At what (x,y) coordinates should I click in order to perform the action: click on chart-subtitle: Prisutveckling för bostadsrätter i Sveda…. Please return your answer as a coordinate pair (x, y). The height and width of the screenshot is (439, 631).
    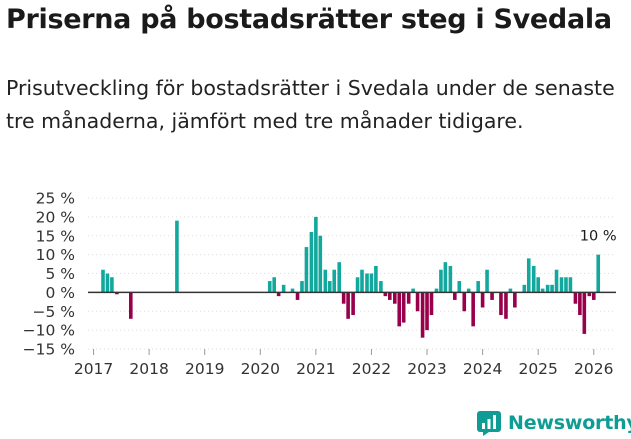
    Looking at the image, I should click on (310, 104).